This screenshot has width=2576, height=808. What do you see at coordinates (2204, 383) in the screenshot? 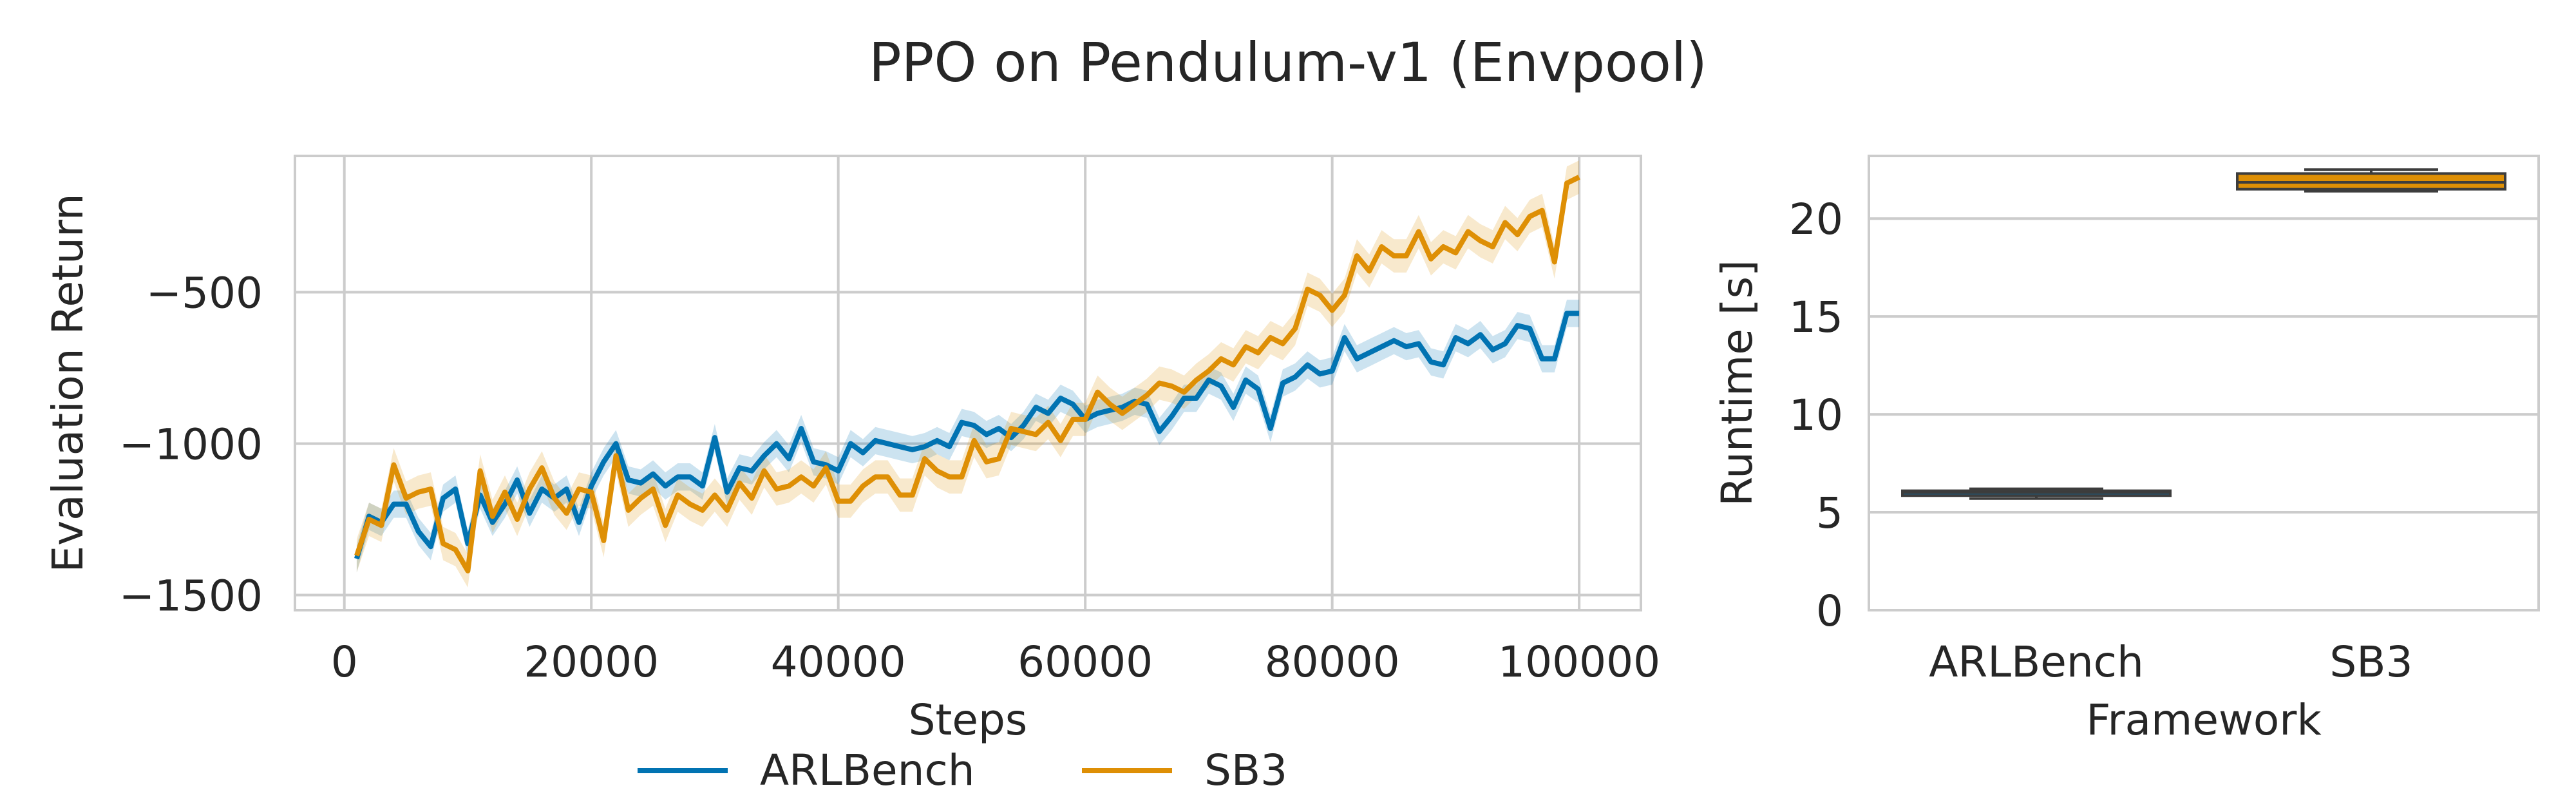
I see `plot-frame-right` at bounding box center [2204, 383].